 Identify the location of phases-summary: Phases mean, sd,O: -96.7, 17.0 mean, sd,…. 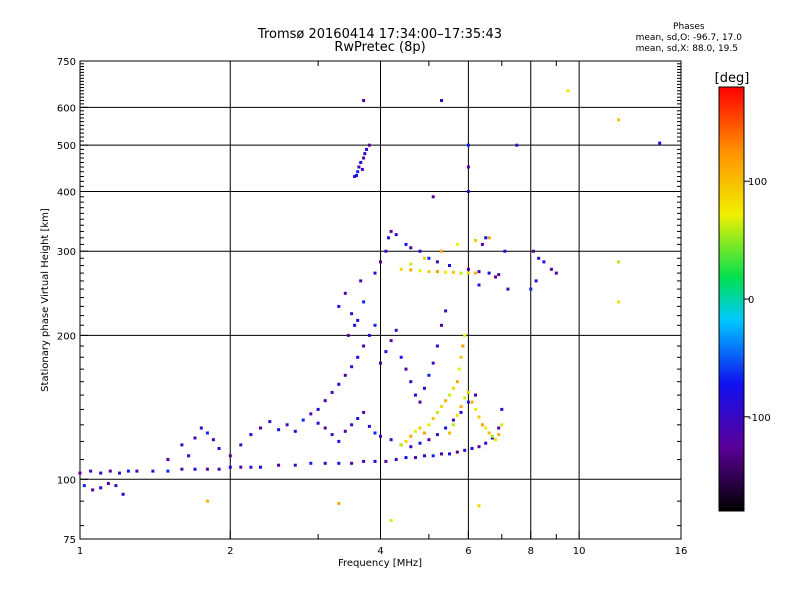
(689, 38).